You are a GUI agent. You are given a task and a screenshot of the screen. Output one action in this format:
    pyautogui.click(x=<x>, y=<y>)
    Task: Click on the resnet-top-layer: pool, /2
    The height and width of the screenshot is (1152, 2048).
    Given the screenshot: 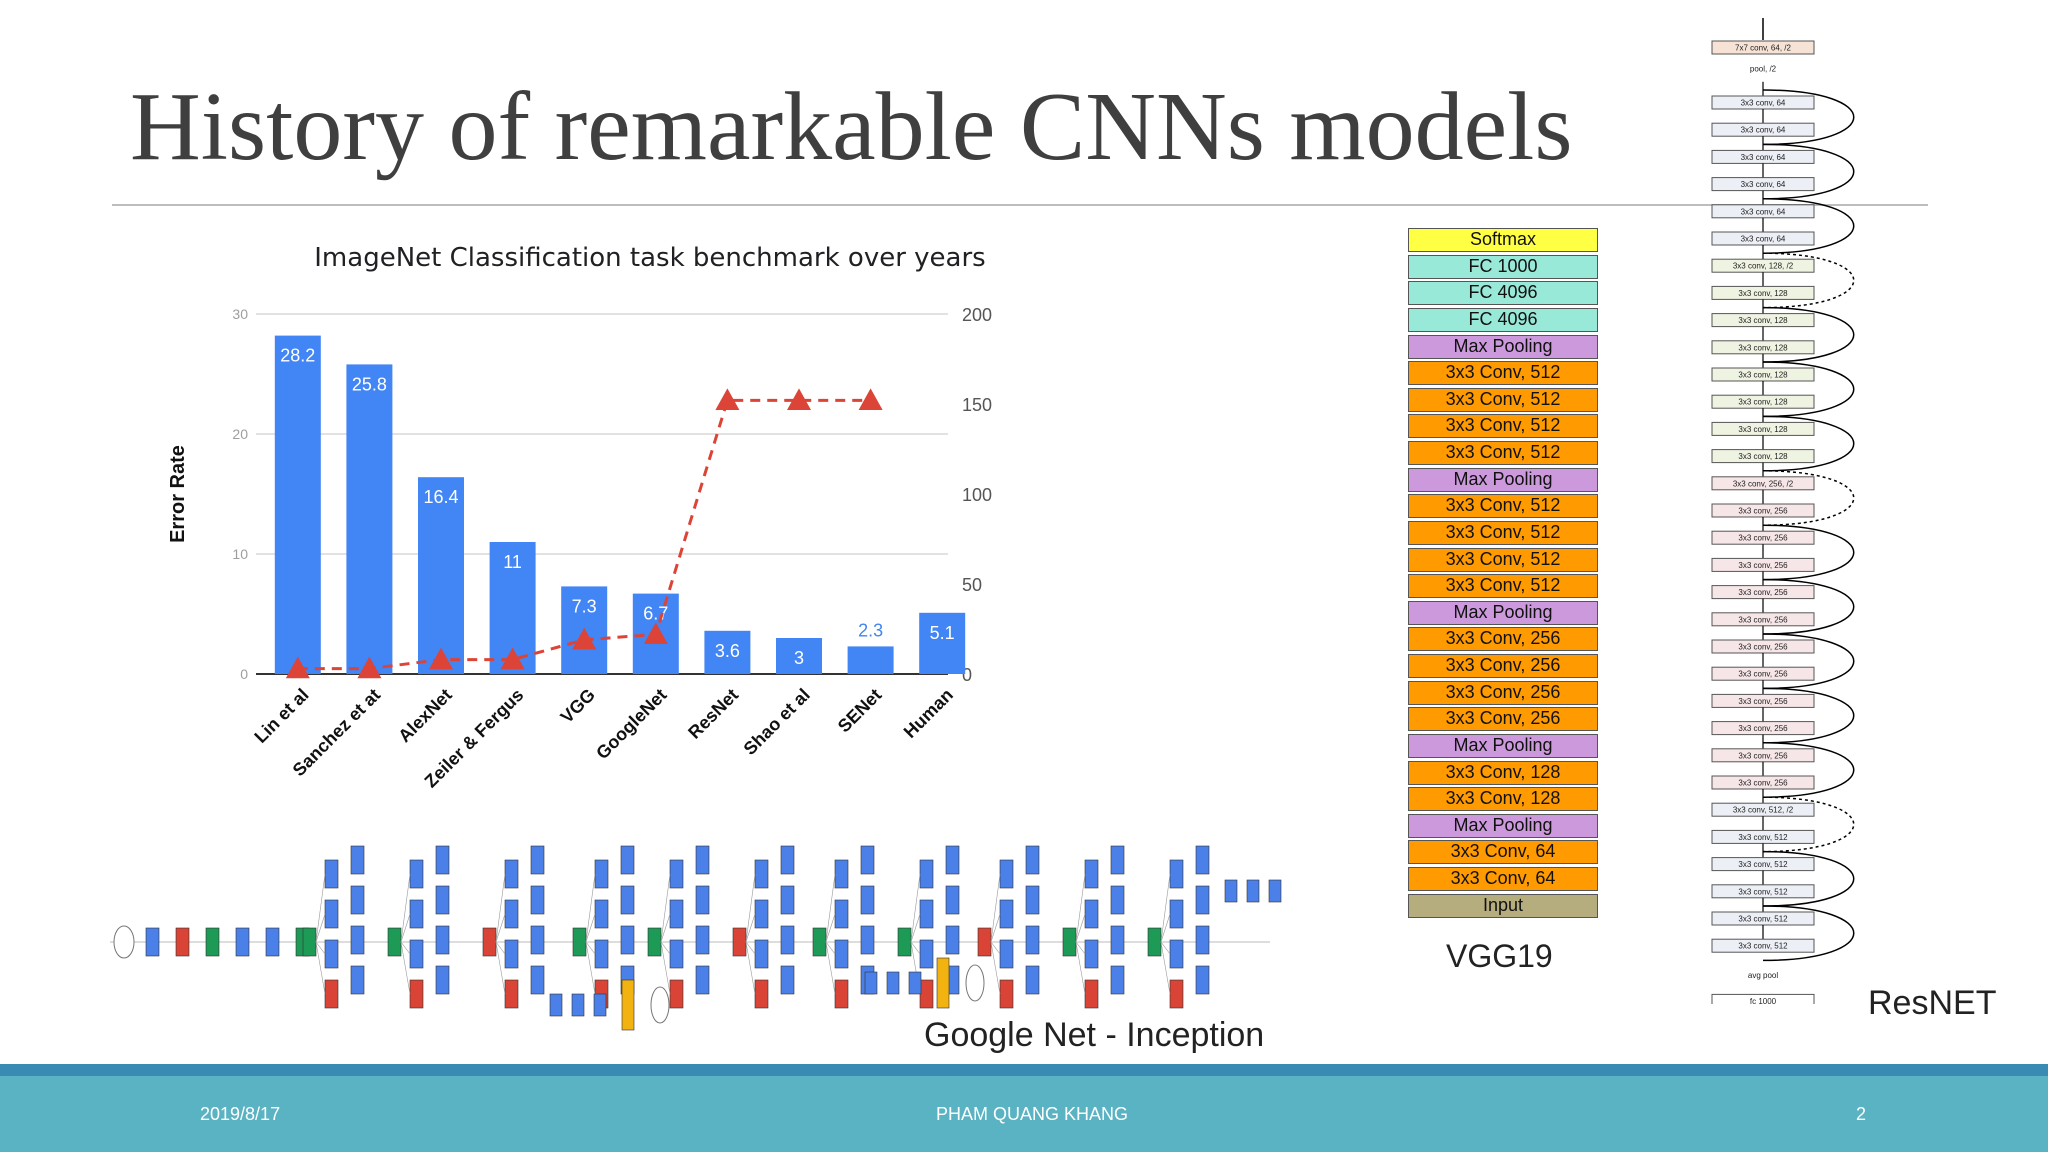 What is the action you would take?
    pyautogui.click(x=1763, y=69)
    